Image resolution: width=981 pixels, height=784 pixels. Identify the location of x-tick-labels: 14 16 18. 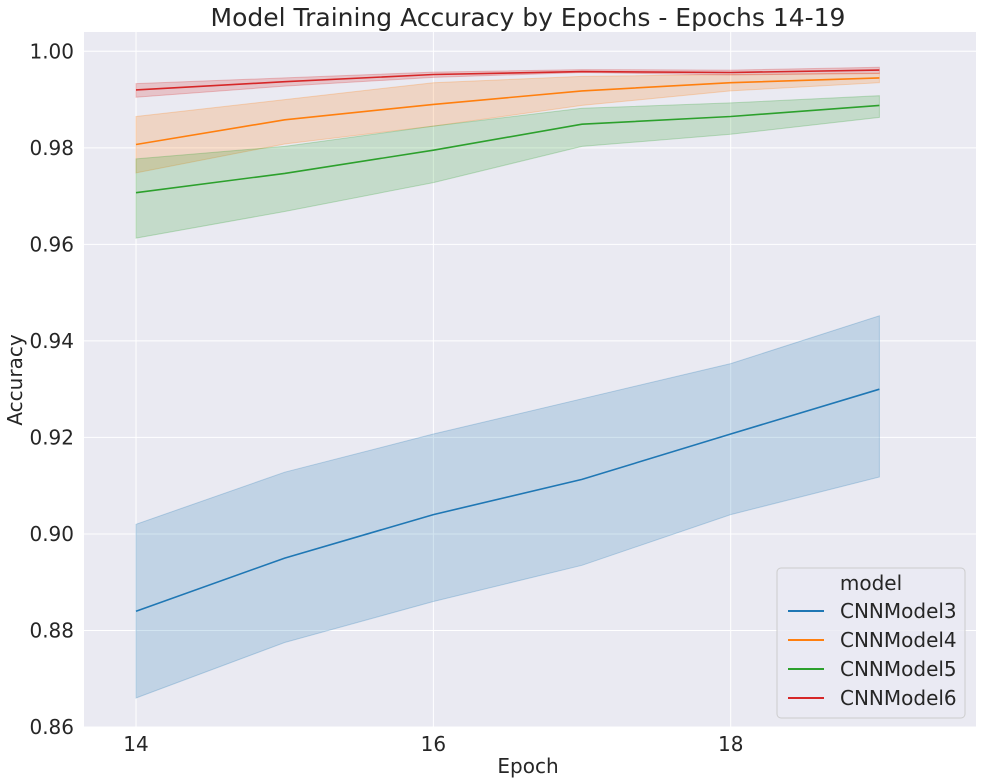
(433, 744).